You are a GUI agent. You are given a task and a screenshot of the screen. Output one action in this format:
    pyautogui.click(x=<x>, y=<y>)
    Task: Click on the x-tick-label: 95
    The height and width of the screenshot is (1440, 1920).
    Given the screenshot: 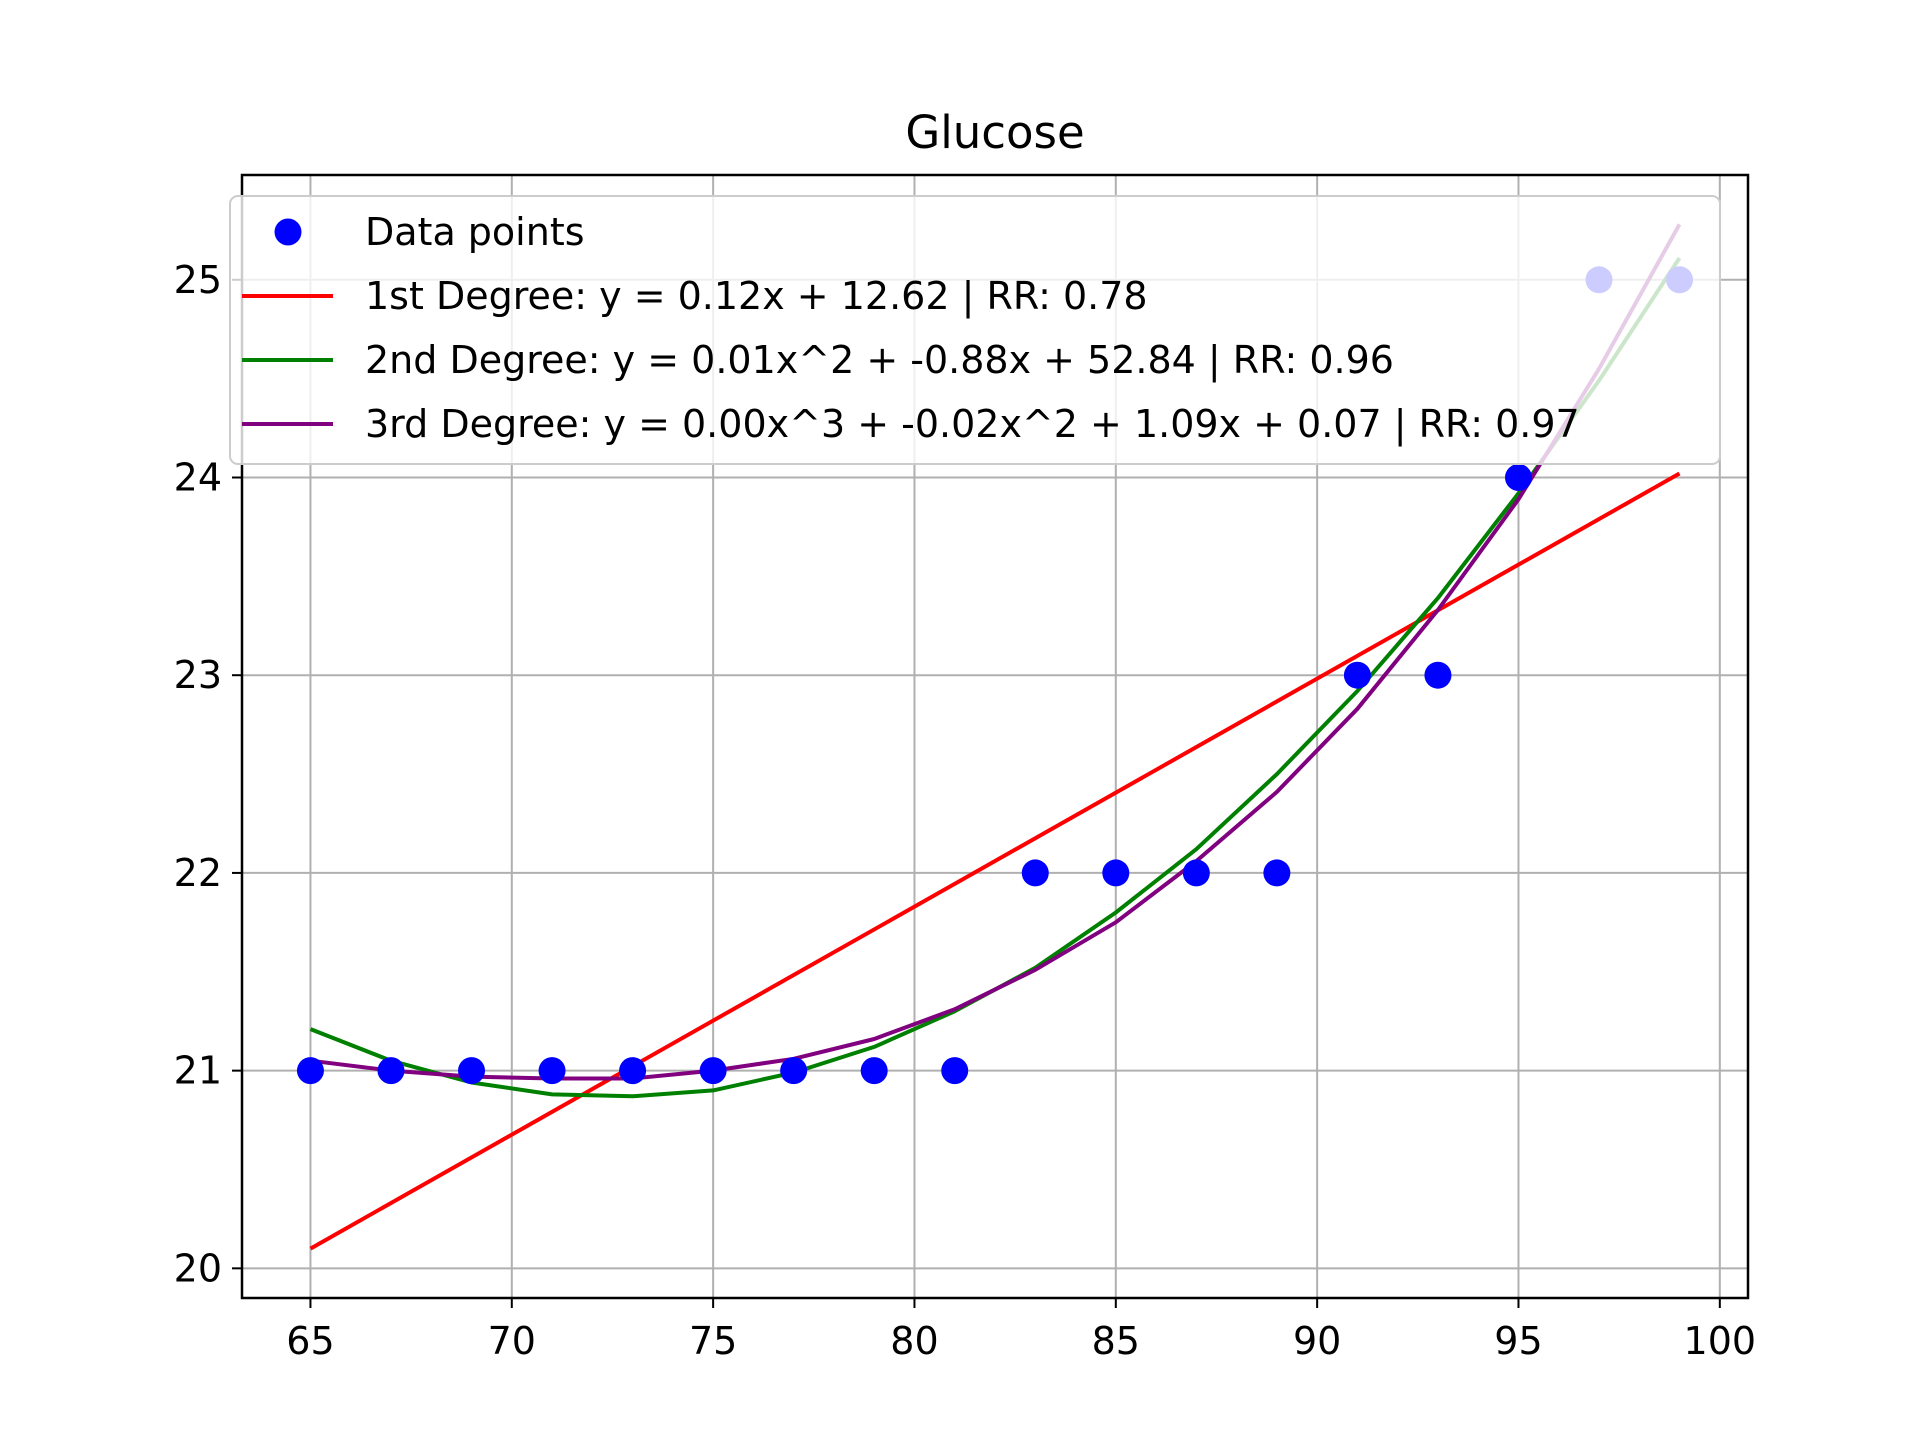 What is the action you would take?
    pyautogui.click(x=1518, y=1341)
    